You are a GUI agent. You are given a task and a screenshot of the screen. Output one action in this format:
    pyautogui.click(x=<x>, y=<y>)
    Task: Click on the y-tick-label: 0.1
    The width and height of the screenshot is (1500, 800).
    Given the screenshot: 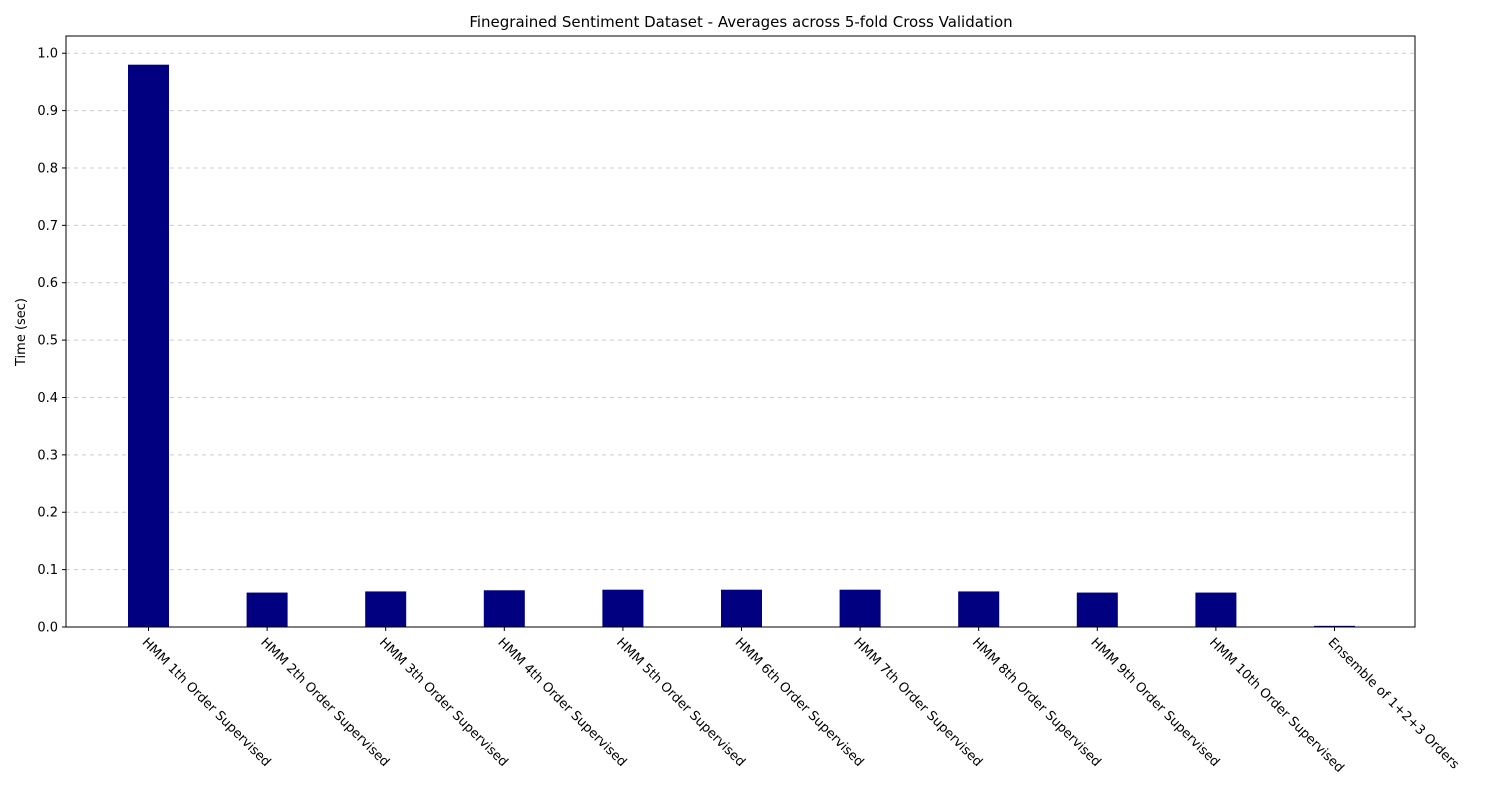 What is the action you would take?
    pyautogui.click(x=47, y=570)
    